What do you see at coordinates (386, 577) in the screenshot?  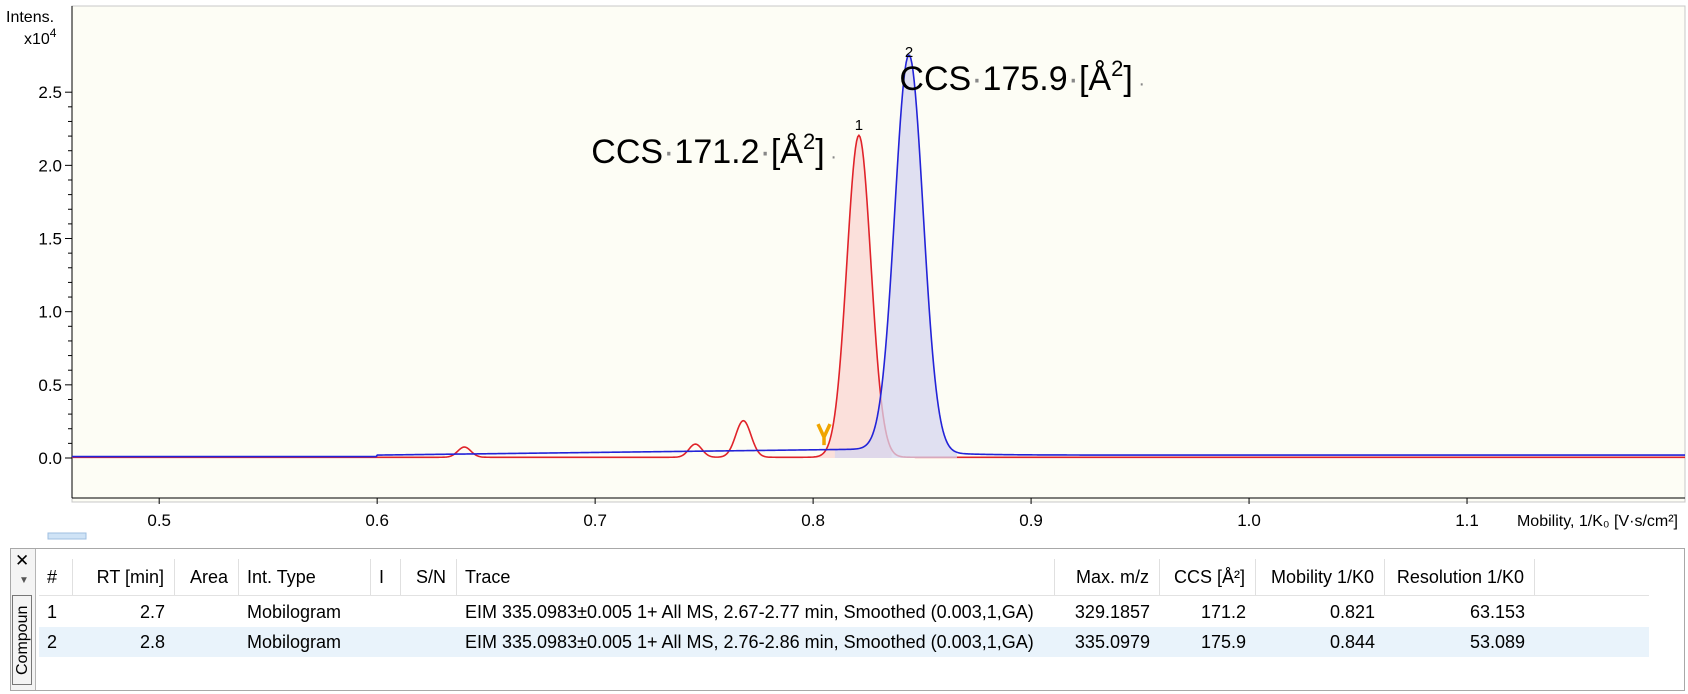 I see `column-header-4: I` at bounding box center [386, 577].